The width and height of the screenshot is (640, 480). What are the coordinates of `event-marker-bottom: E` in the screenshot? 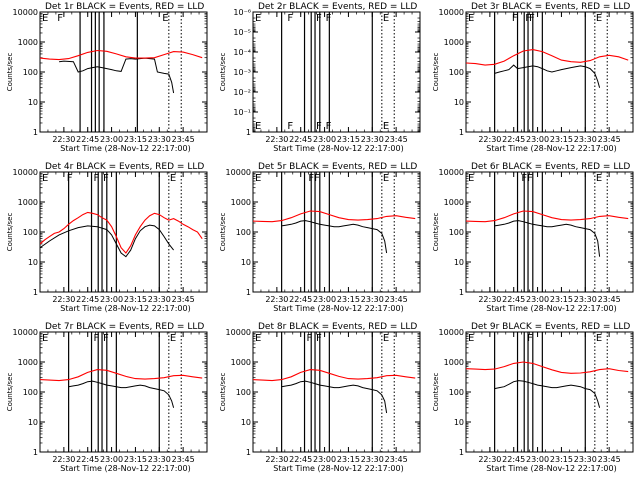 It's located at (258, 126).